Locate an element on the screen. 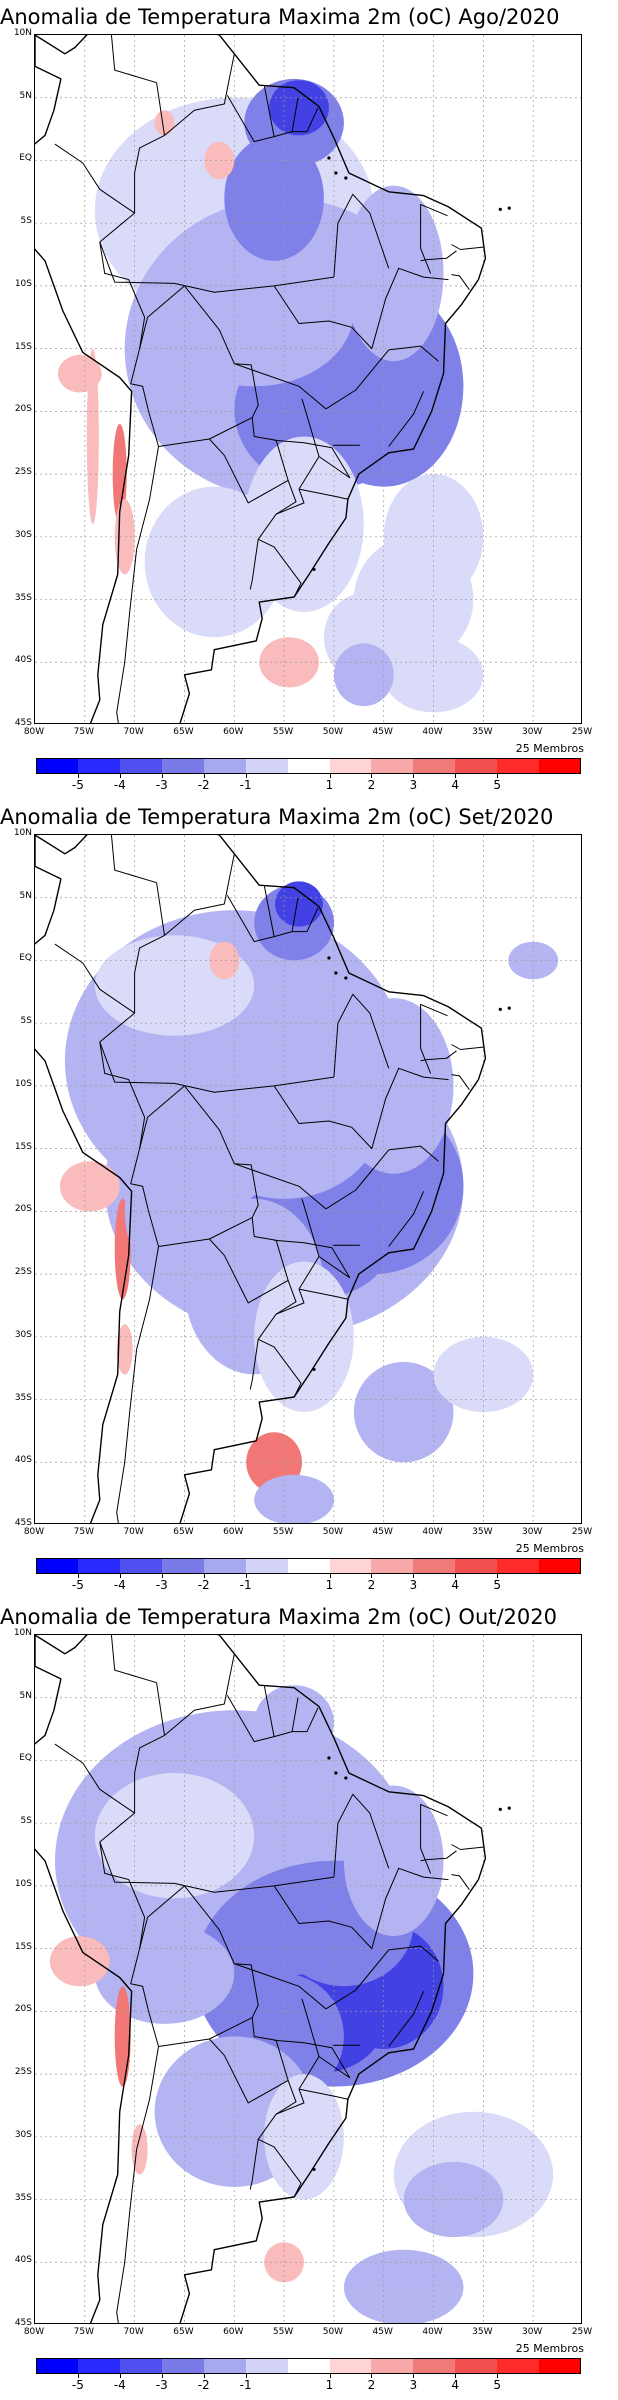 The width and height of the screenshot is (618, 2400). lat-tick-label: 45S is located at coordinates (23, 2323).